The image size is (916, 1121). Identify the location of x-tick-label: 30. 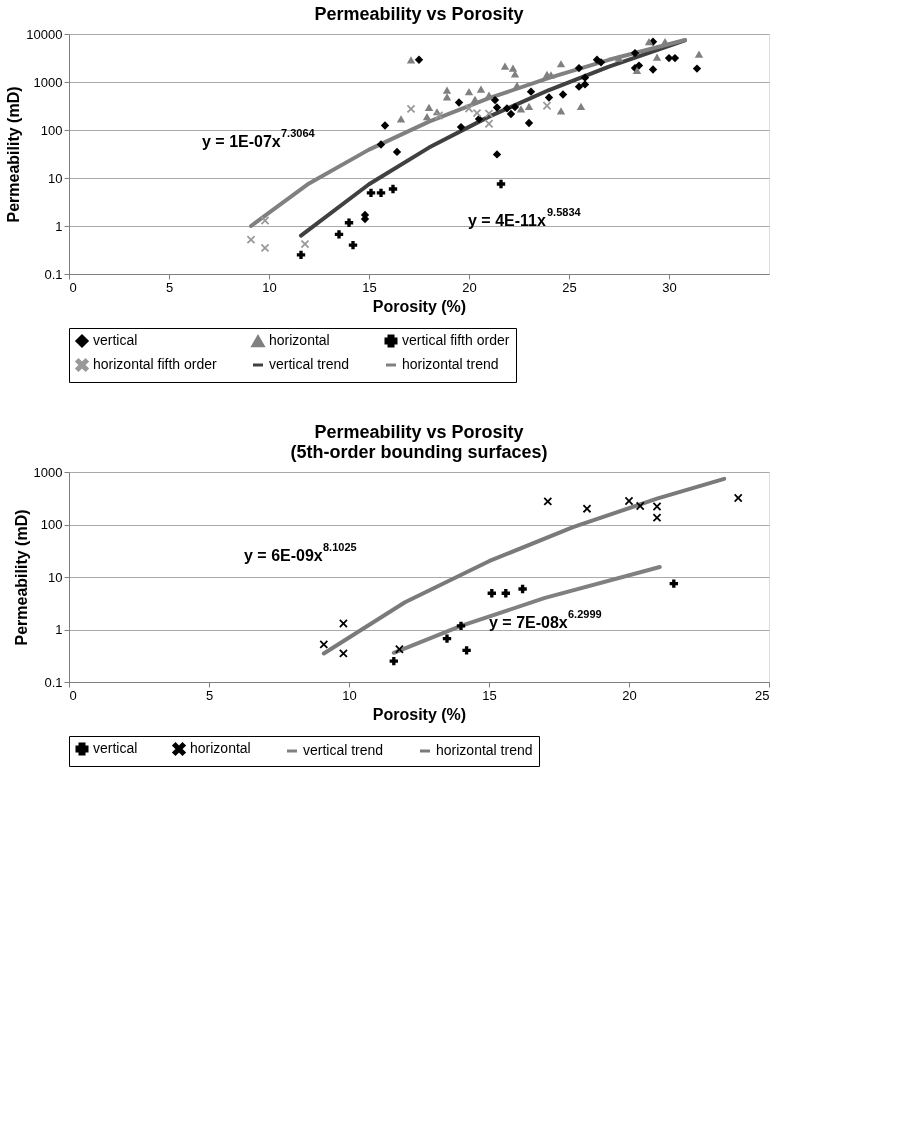
(669, 287).